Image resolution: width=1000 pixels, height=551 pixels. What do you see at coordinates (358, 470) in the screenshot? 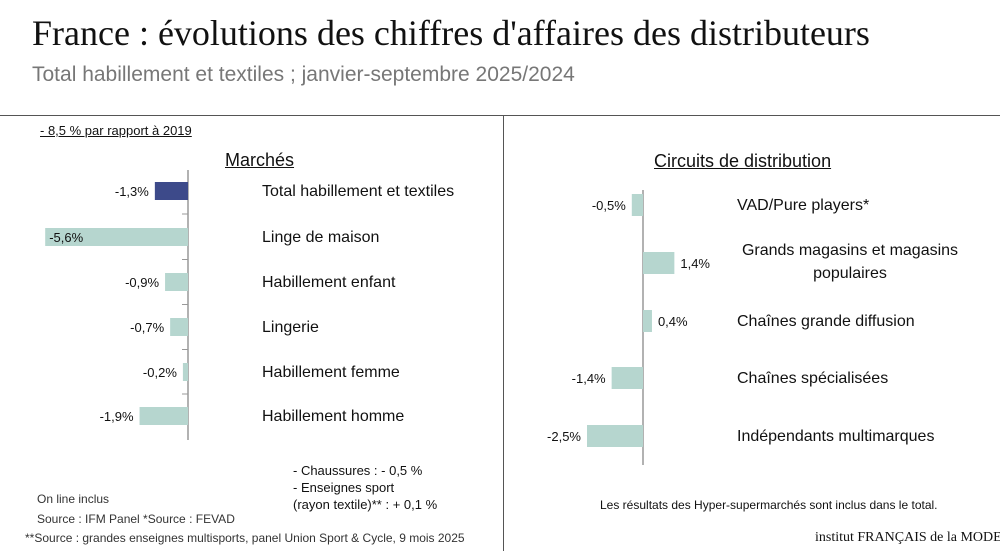
I see `chaussures-note: - Chaussures : - 0,5 %` at bounding box center [358, 470].